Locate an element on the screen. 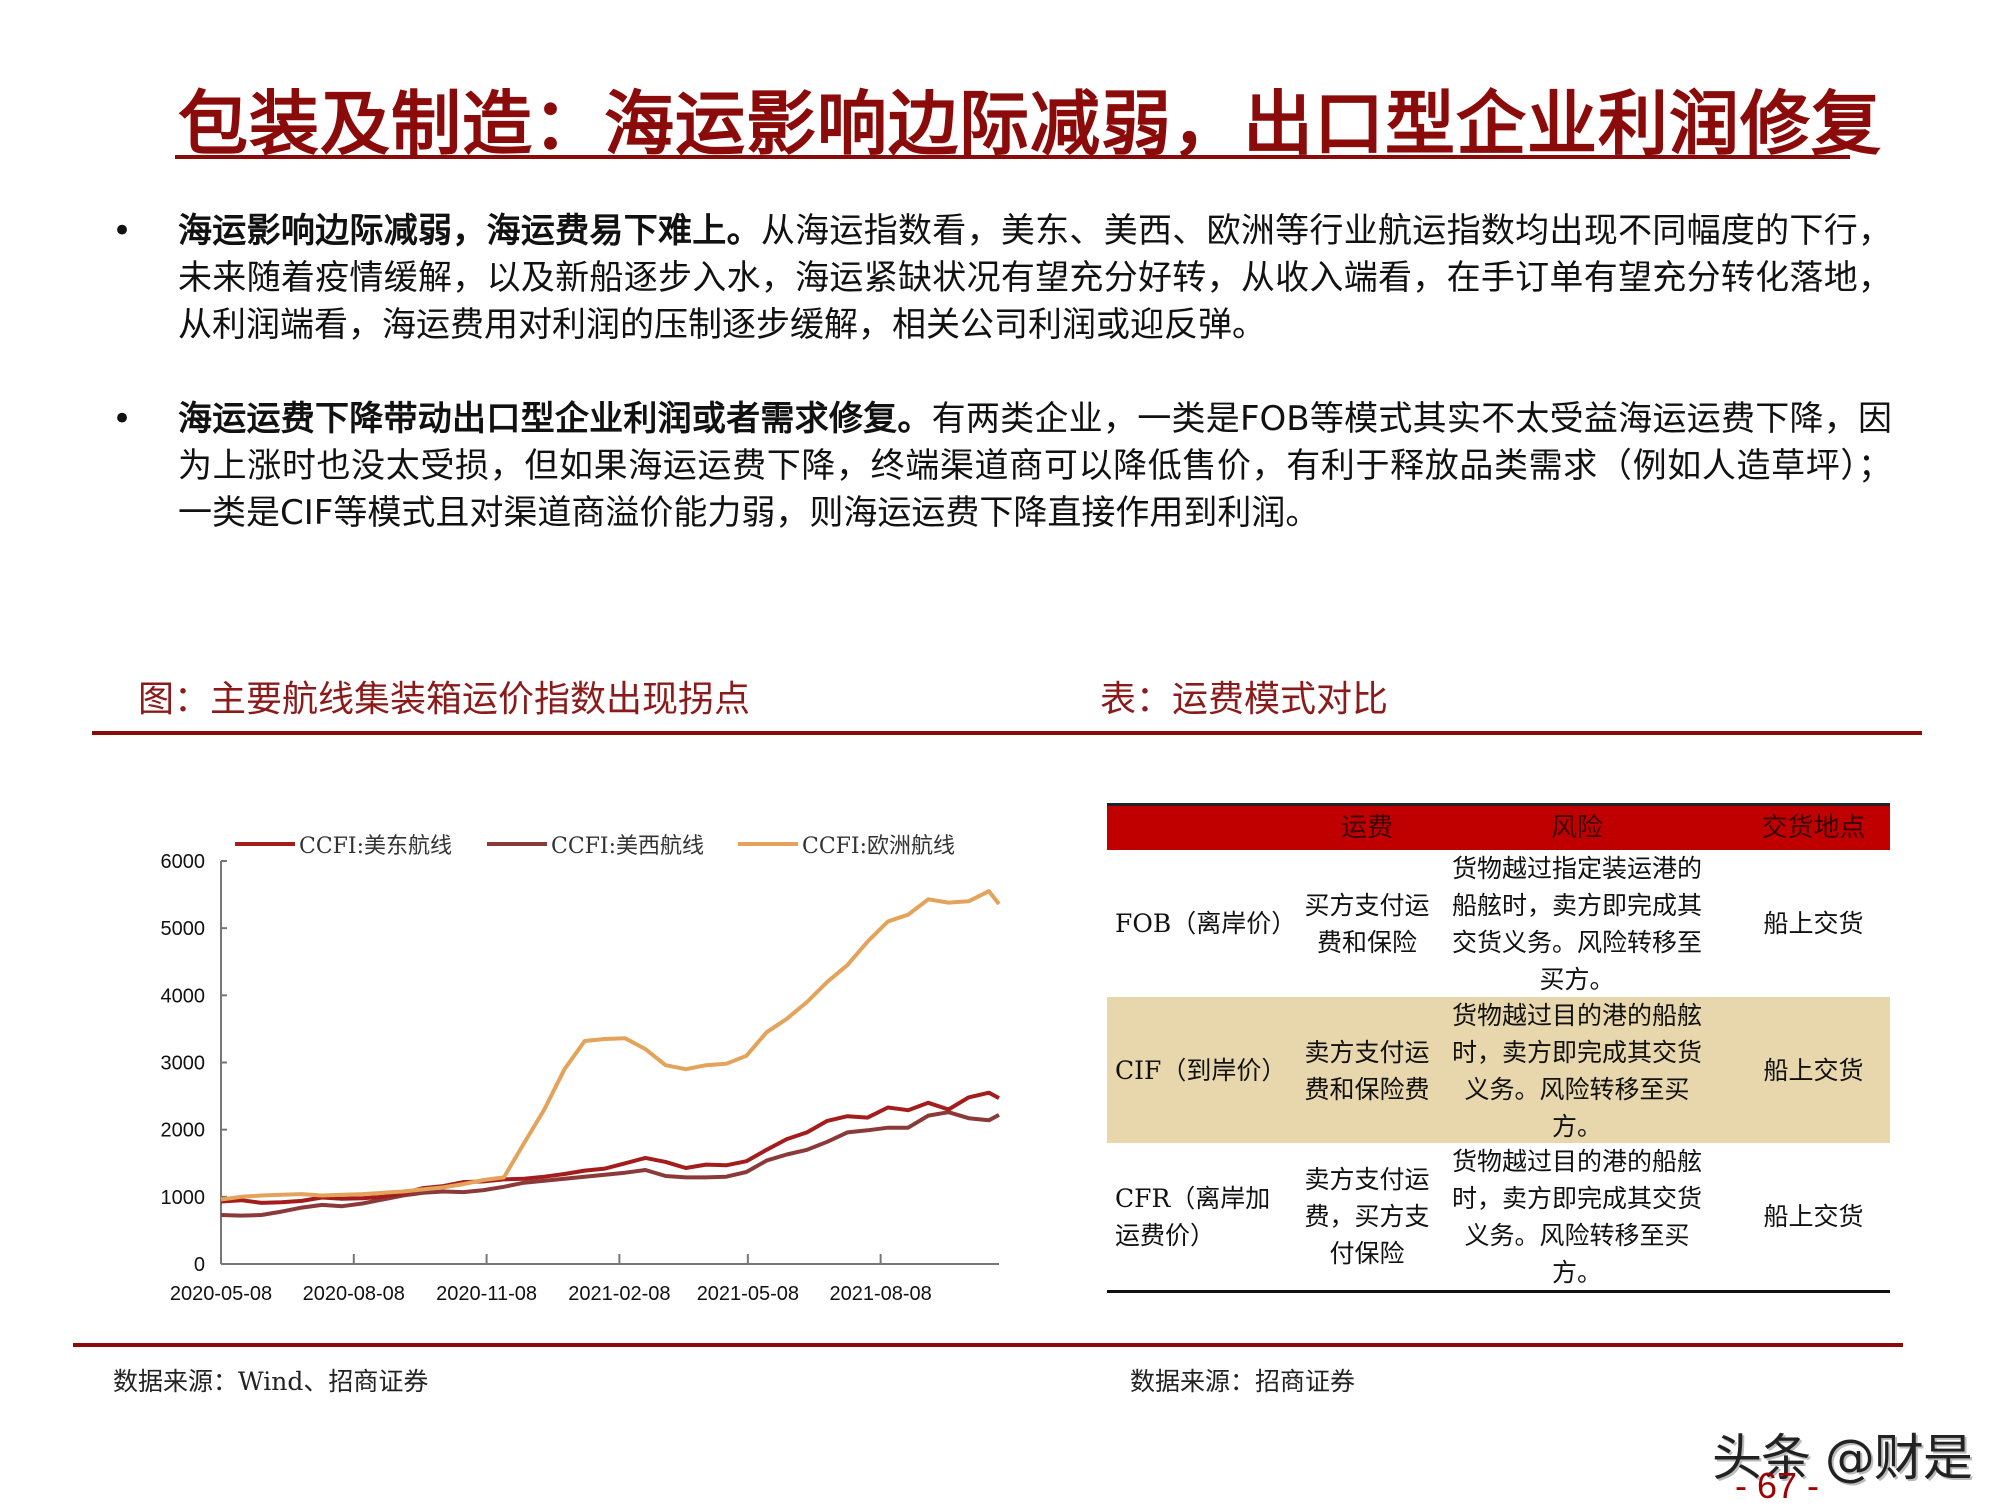 The width and height of the screenshot is (2000, 1507). x-tick-label: 2020-08-08 is located at coordinates (354, 1294).